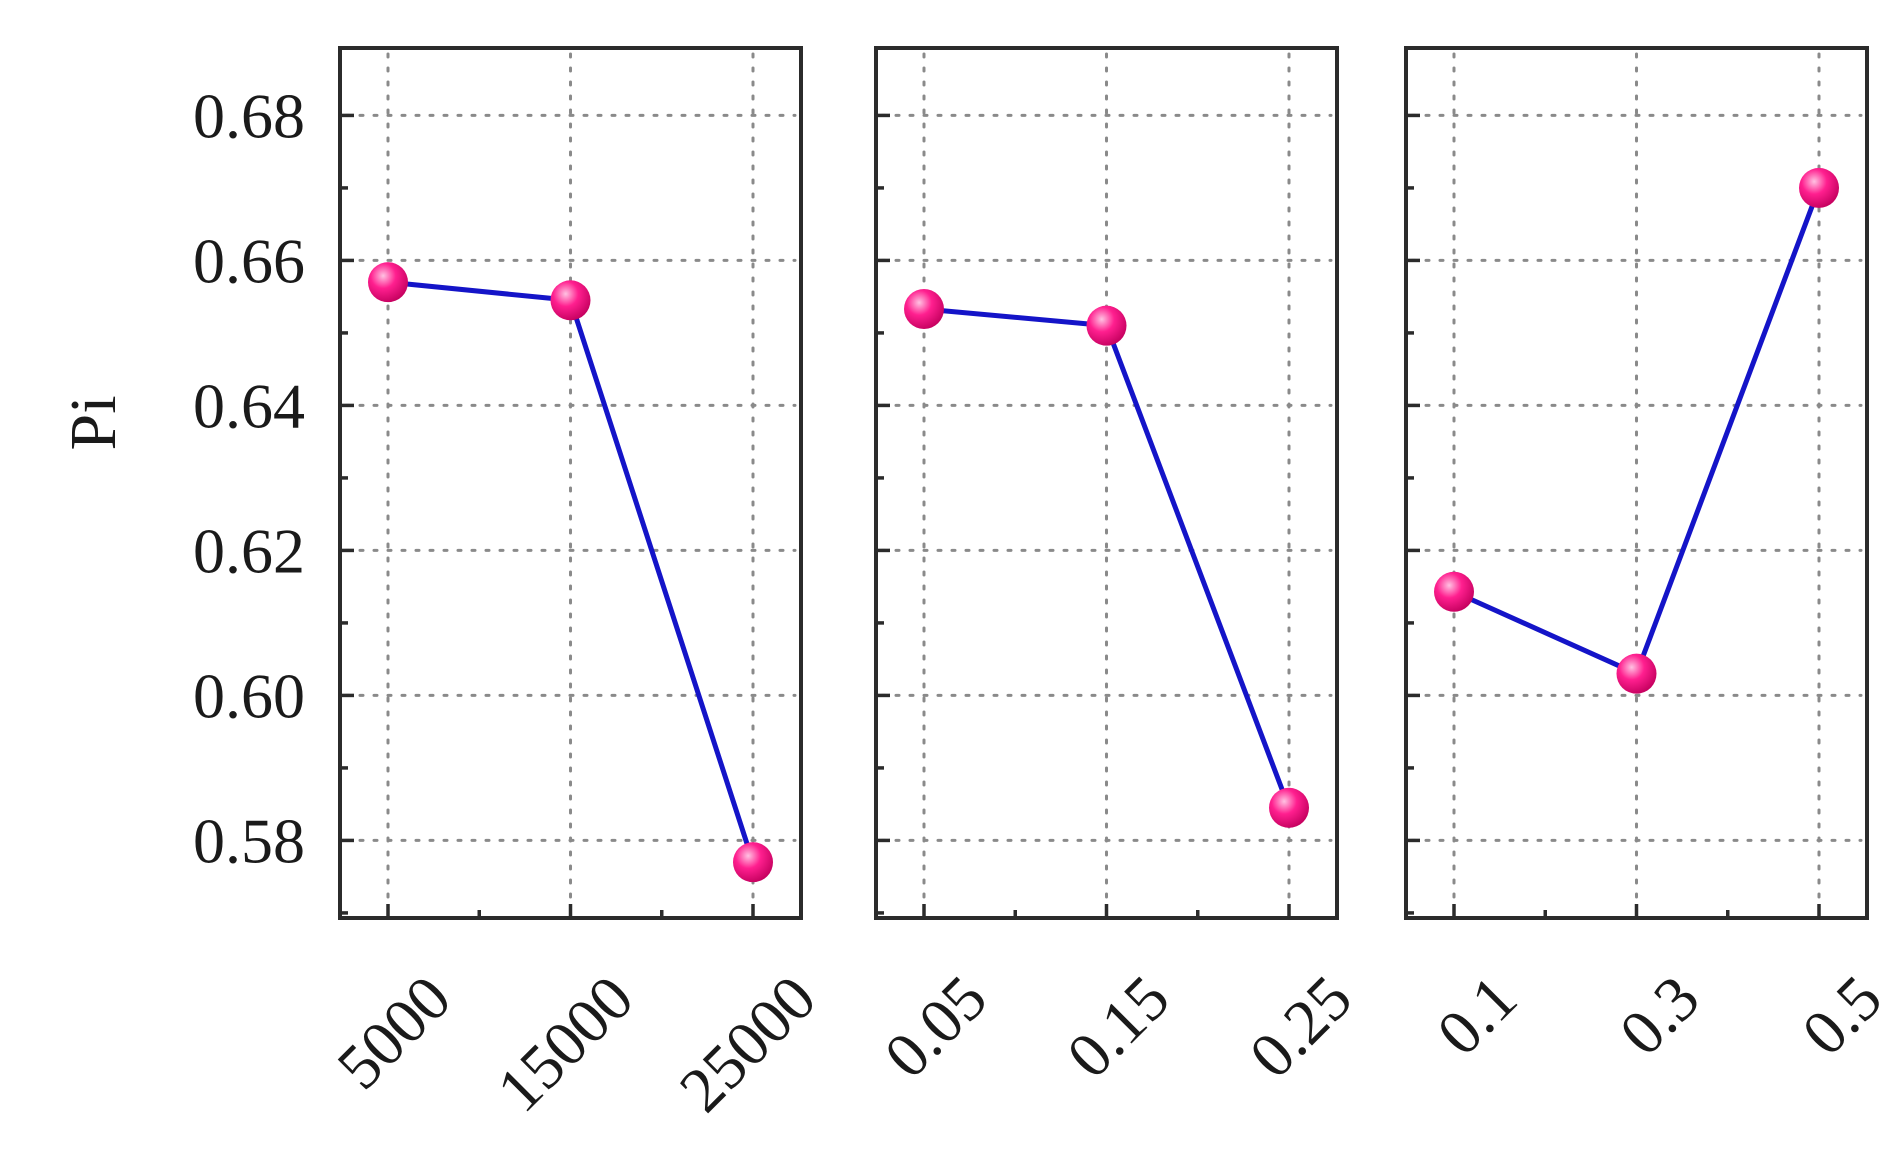  What do you see at coordinates (393, 1032) in the screenshot?
I see `x-tick-label: 5000` at bounding box center [393, 1032].